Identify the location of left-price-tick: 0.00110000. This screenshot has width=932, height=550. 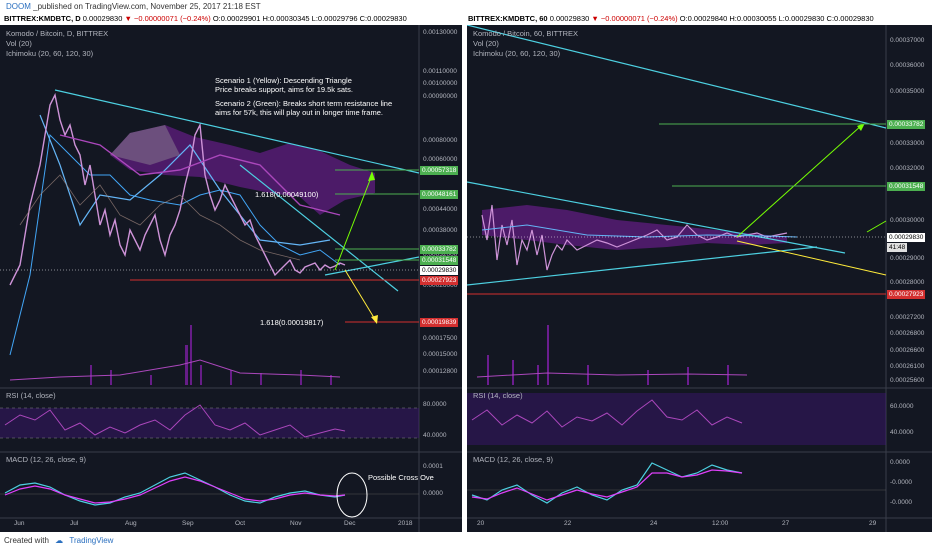
(440, 71).